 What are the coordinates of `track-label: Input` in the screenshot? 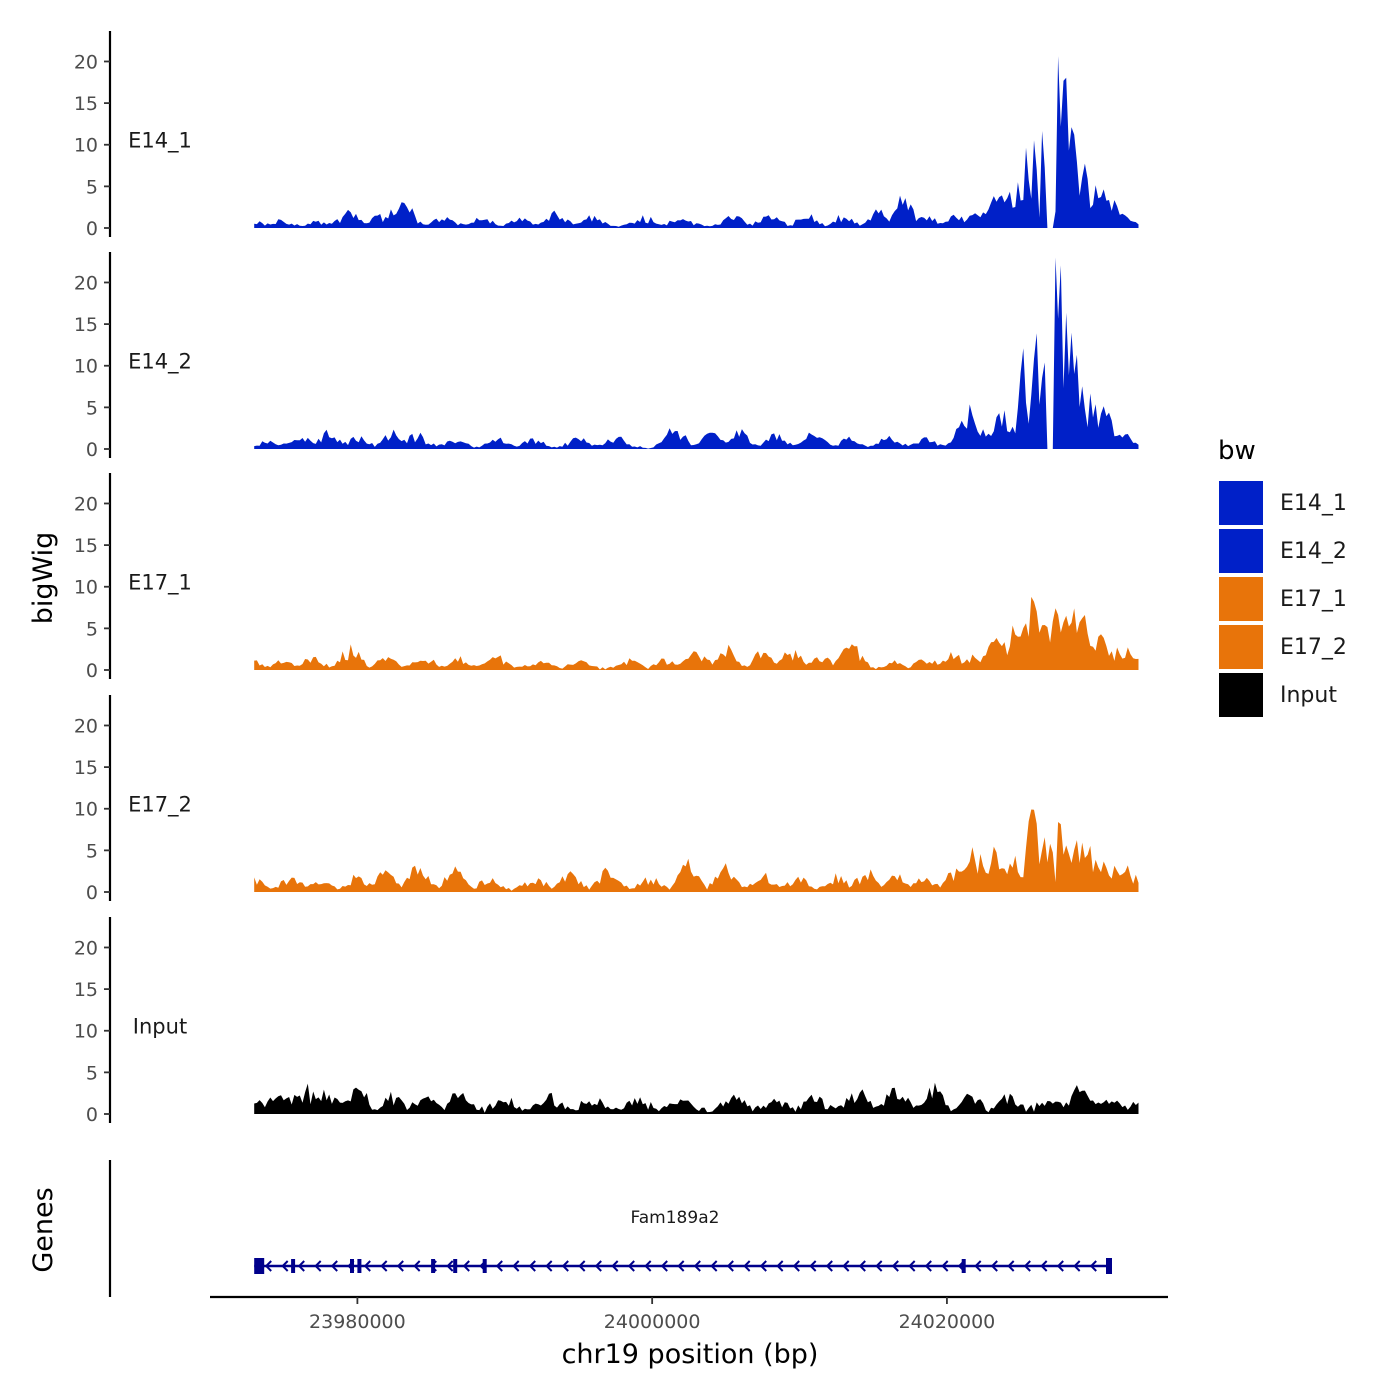 It's located at (160, 1027).